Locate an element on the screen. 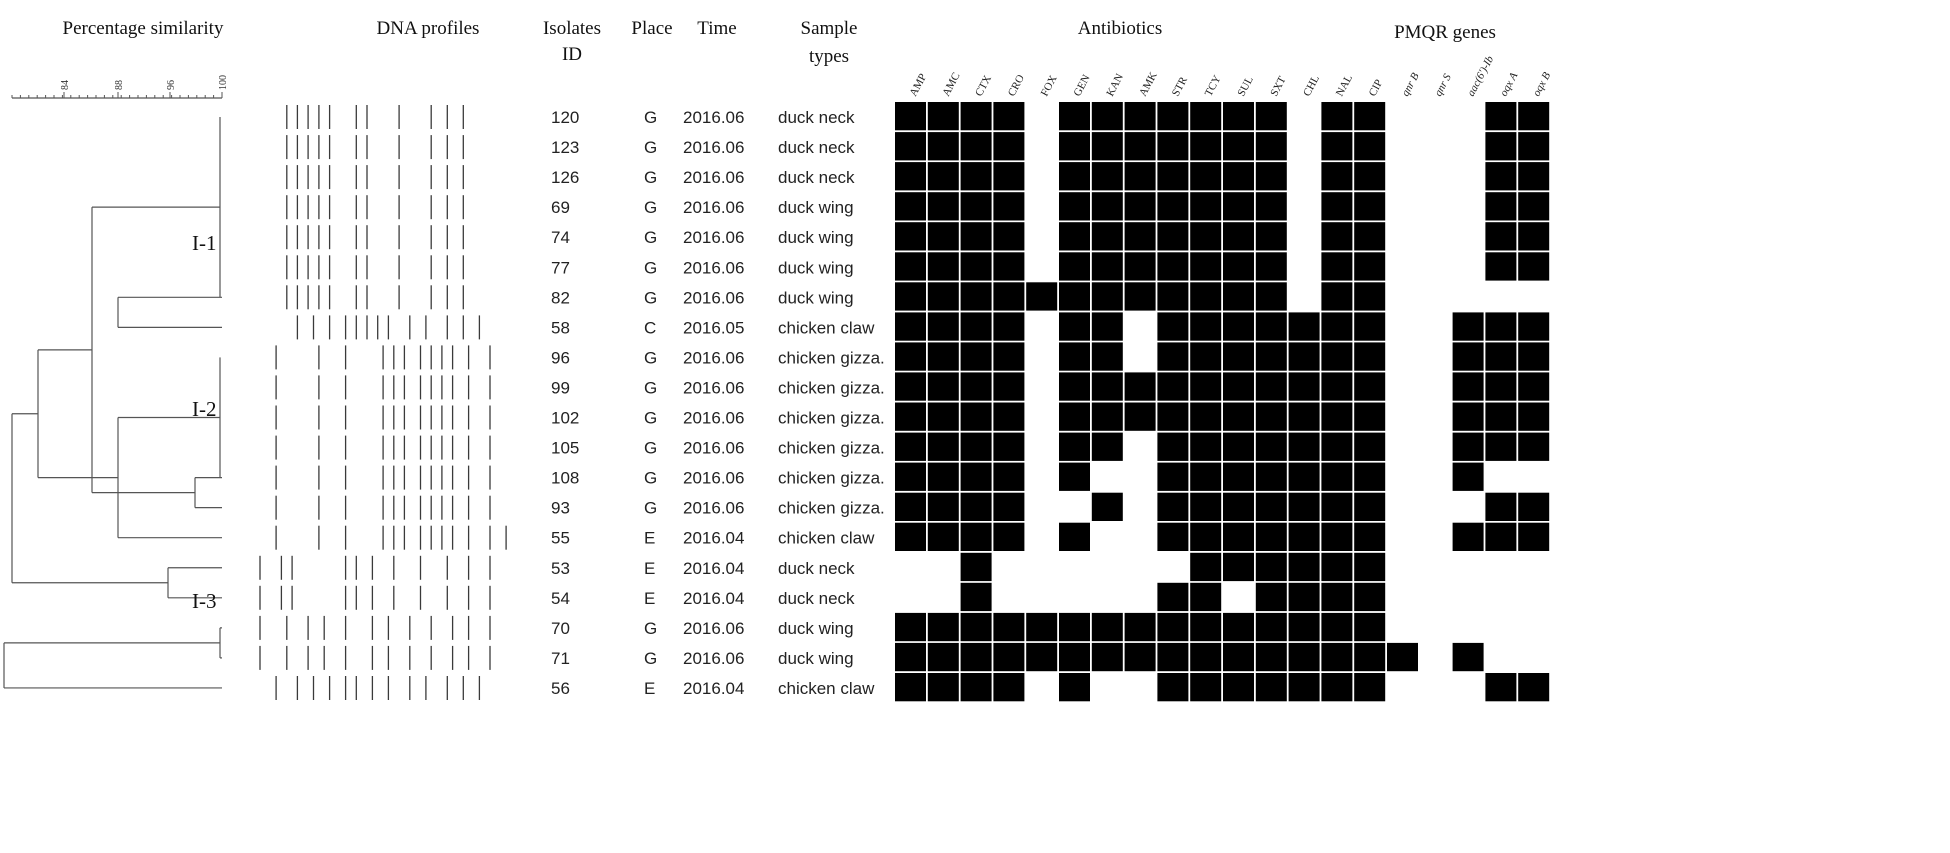 Image resolution: width=1950 pixels, height=853 pixels. cluster-label-i-1: I-1 is located at coordinates (204, 243).